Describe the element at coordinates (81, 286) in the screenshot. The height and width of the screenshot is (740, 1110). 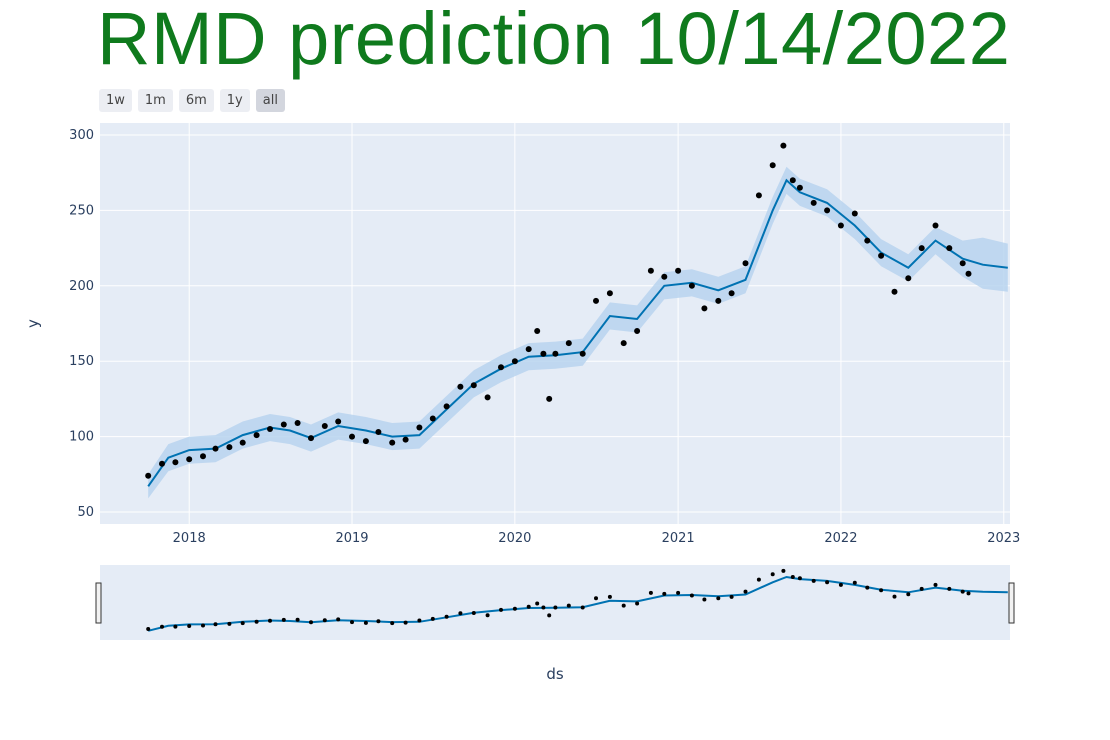
I see `y-tick-label: 200` at that location.